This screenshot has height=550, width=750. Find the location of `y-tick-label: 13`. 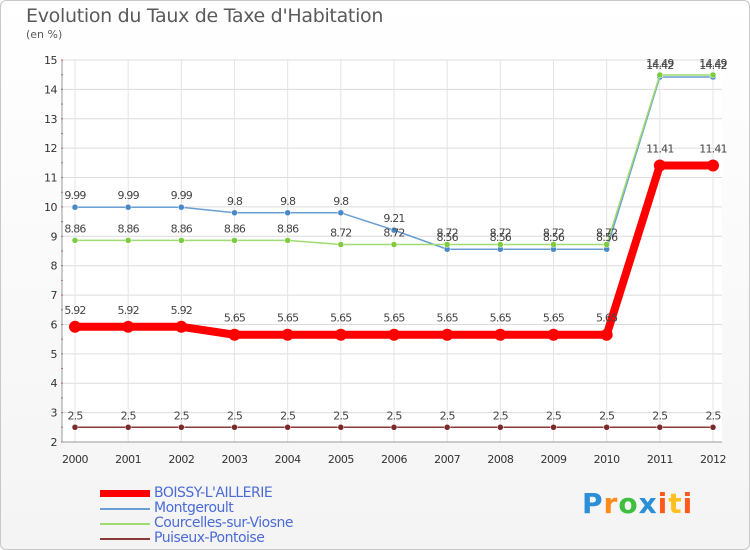

y-tick-label: 13 is located at coordinates (50, 119).